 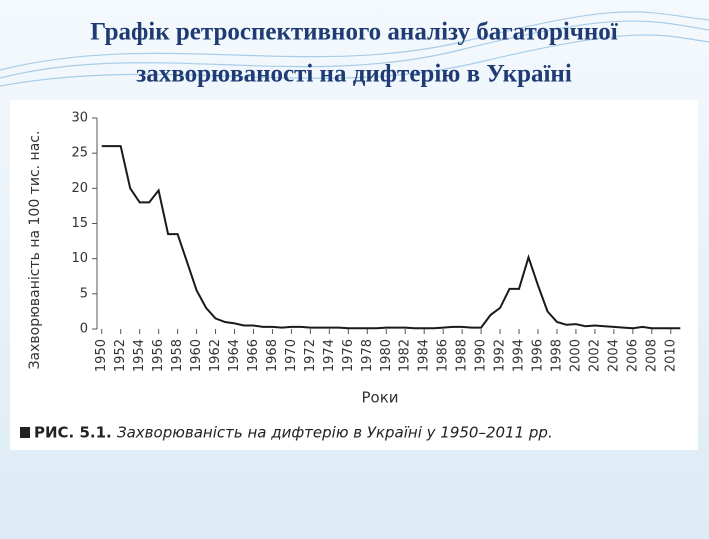 I want to click on x-tick-label: 1956, so click(x=158, y=355).